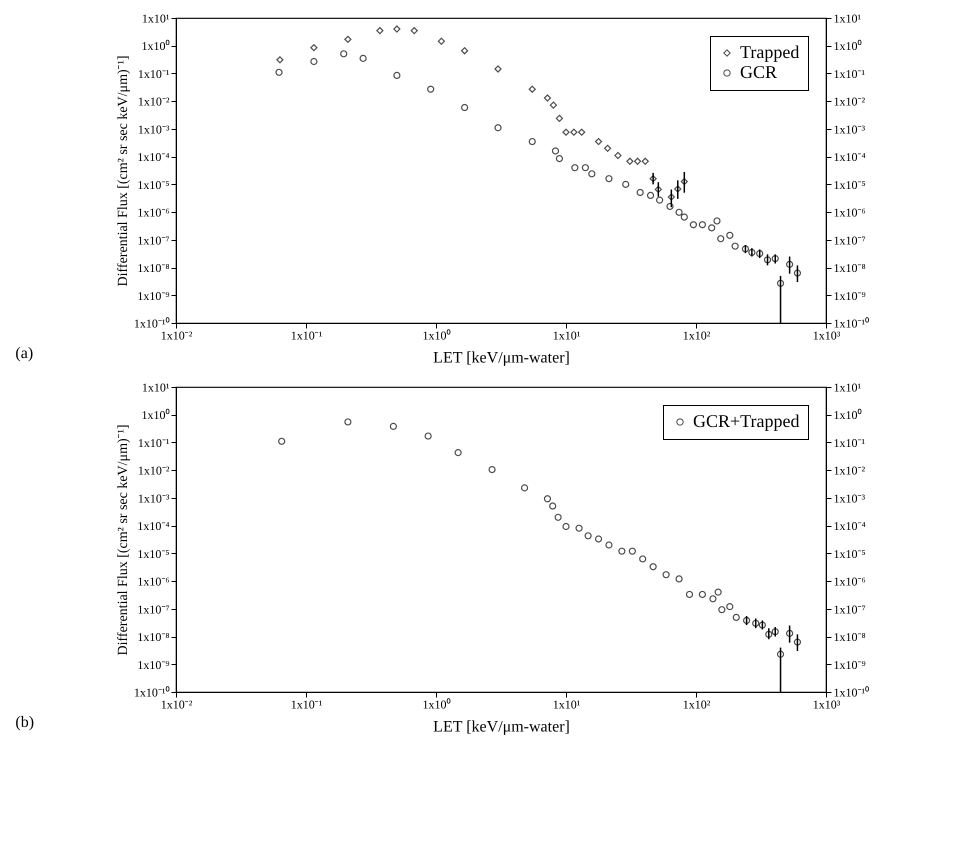 The image size is (959, 850). I want to click on text: (b), so click(24, 722).